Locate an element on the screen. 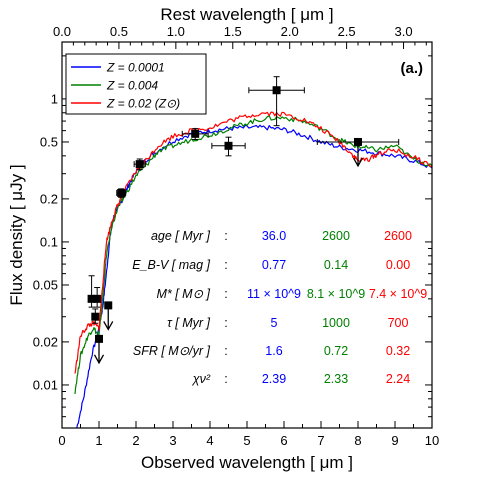  legend-box is located at coordinates (136, 84).